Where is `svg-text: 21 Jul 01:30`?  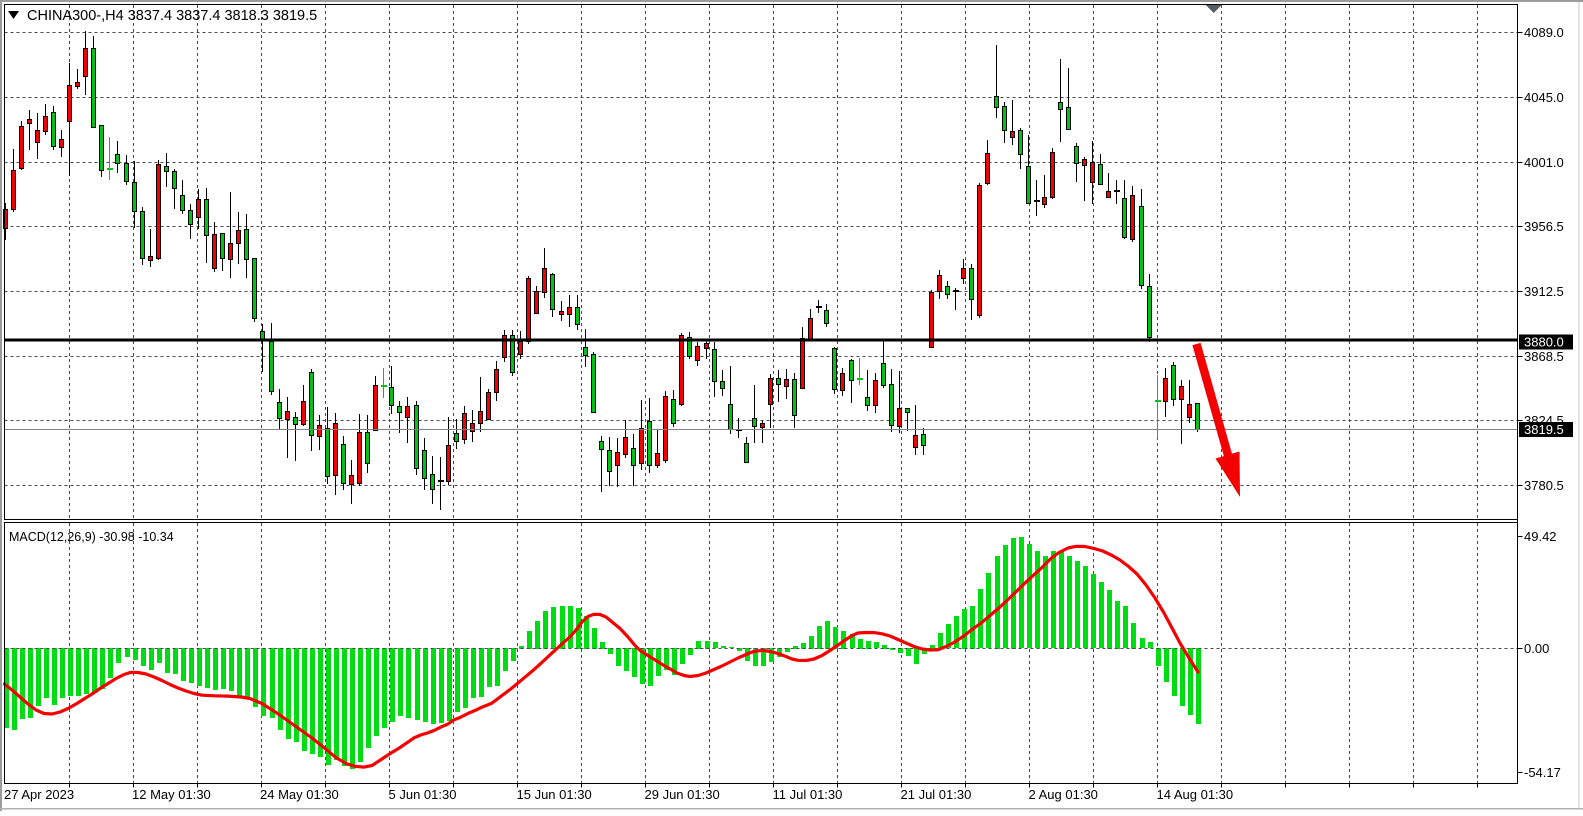
svg-text: 21 Jul 01:30 is located at coordinates (936, 794).